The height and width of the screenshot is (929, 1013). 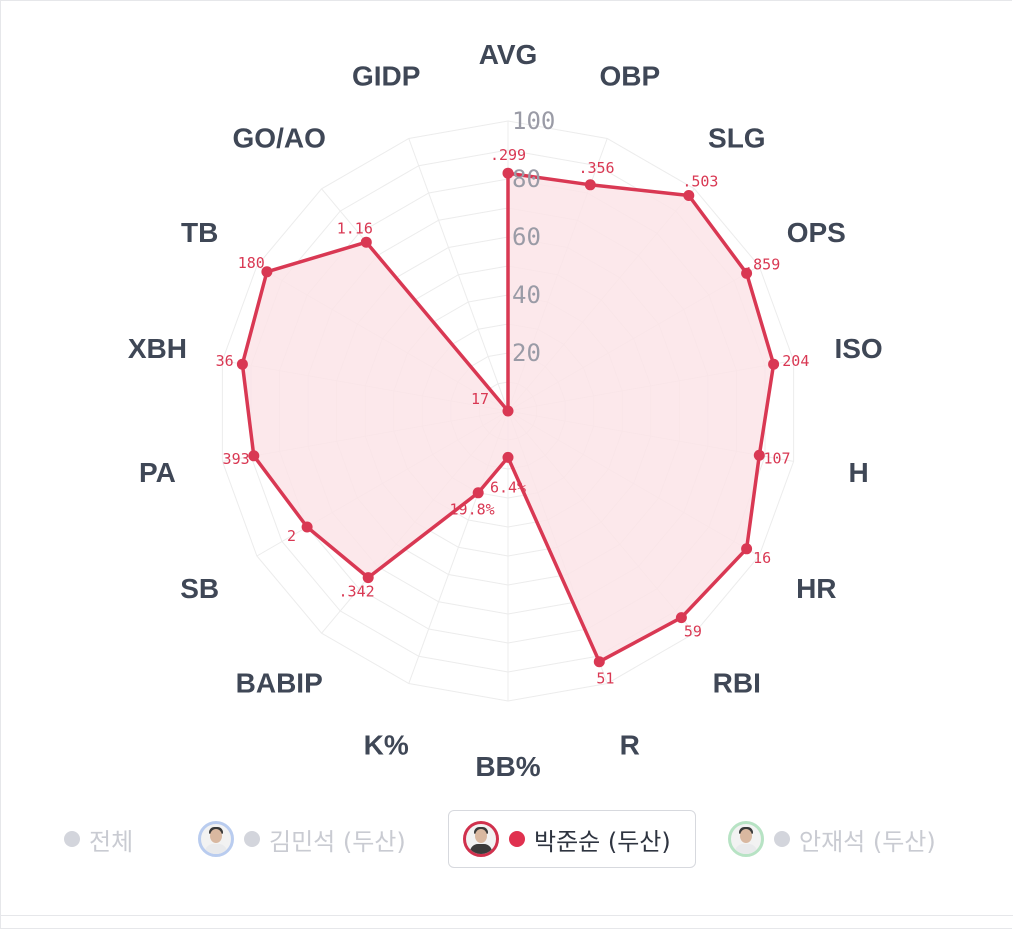 I want to click on axis-label-pa: PA, so click(x=157, y=472).